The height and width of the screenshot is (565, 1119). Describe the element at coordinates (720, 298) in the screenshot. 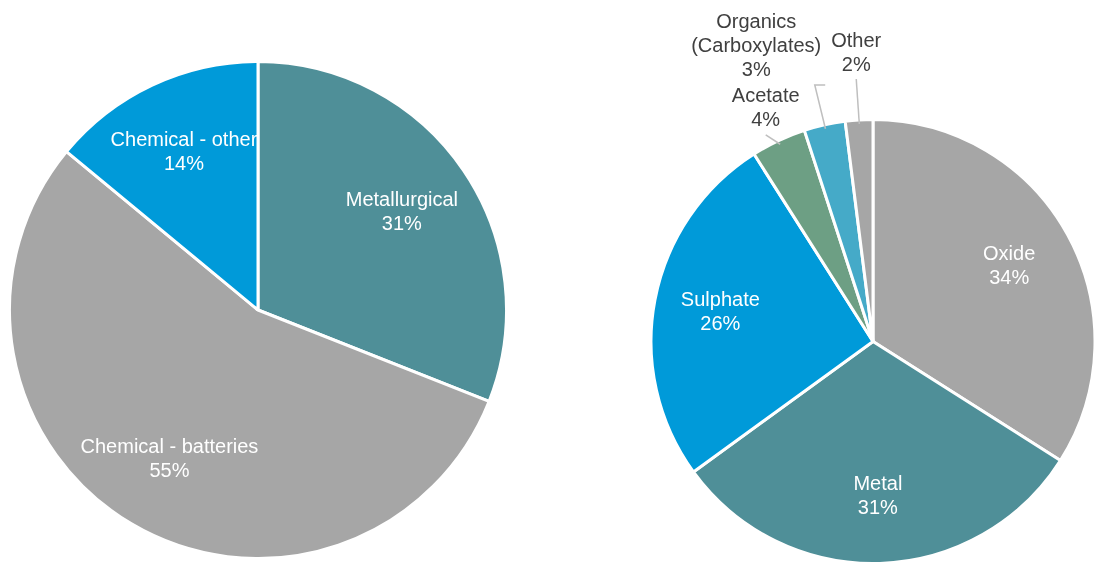

I see `slice-label: Sulphate` at that location.